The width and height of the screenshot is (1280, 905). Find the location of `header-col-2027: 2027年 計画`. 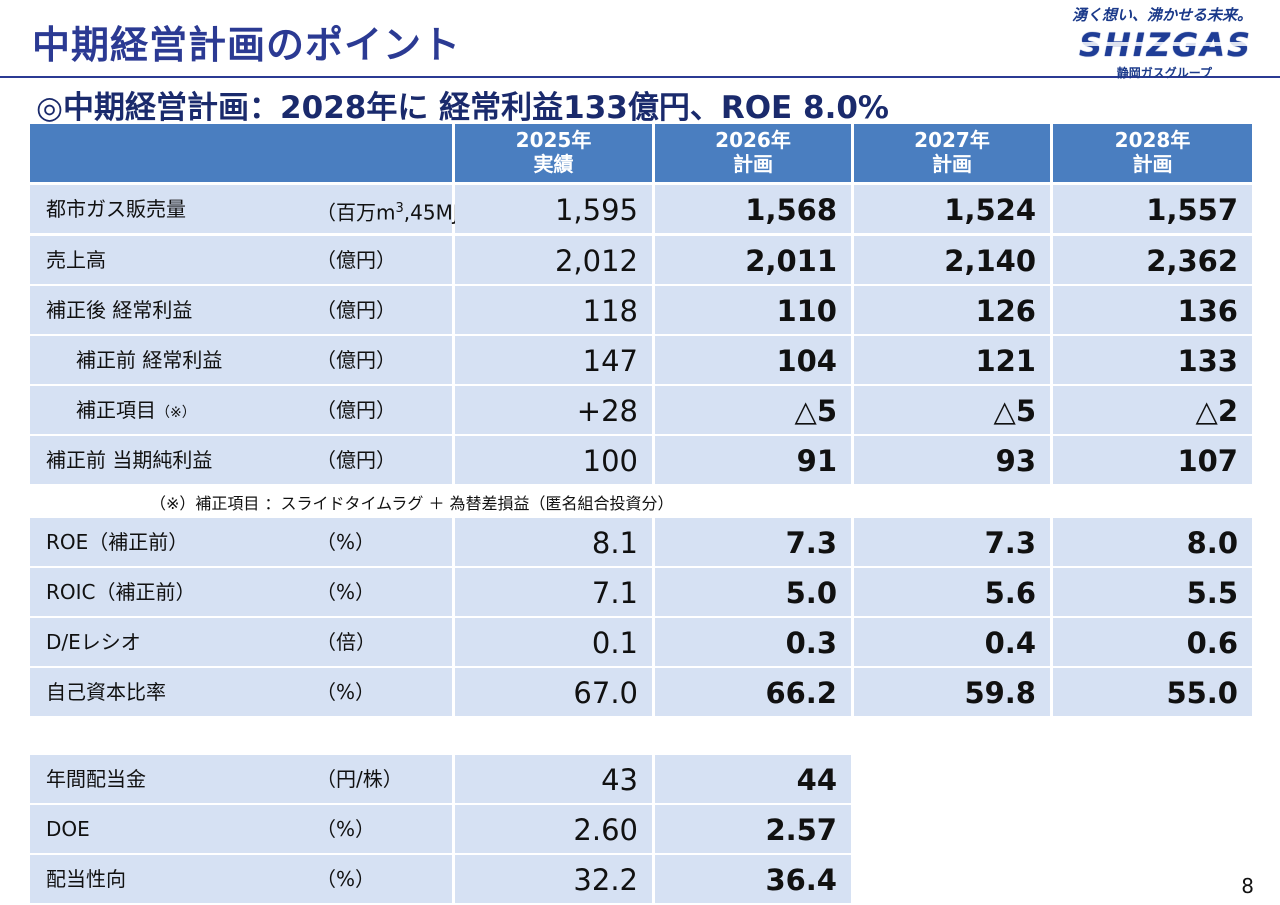

header-col-2027: 2027年 計画 is located at coordinates (952, 153).